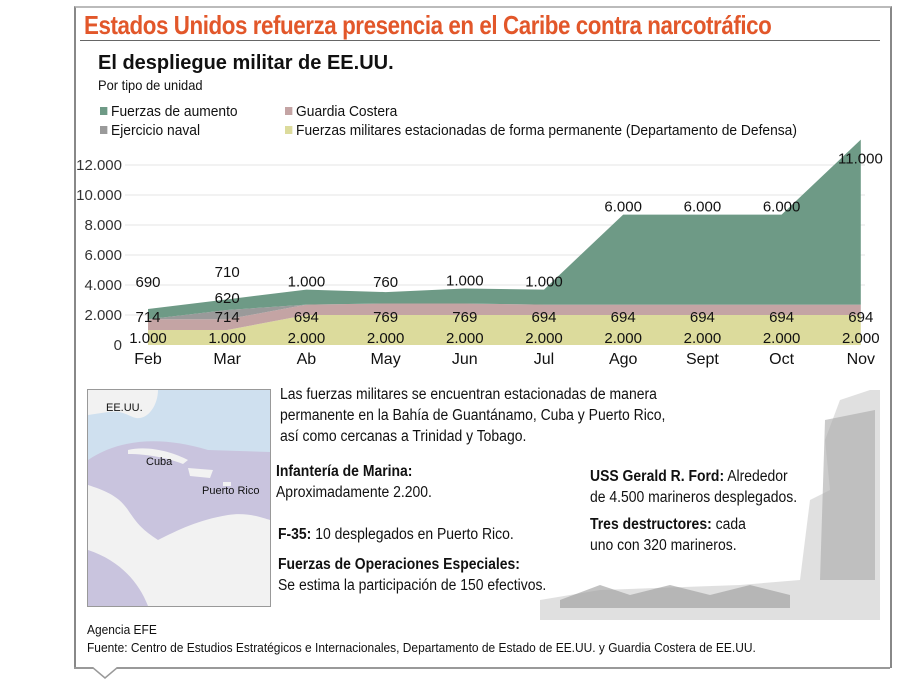 The image size is (900, 680). I want to click on sof-title: Fuerzas de Operaciones Especiales:, so click(399, 564).